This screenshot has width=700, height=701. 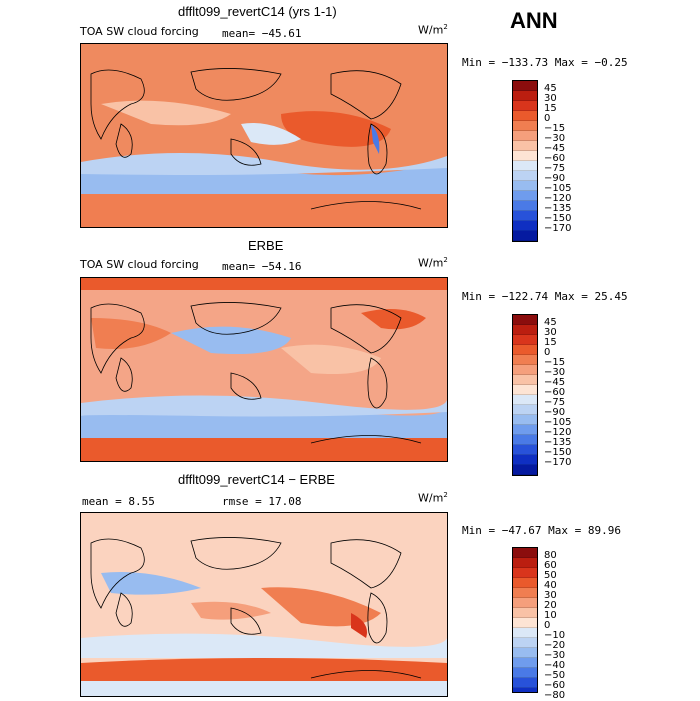 I want to click on colorbar-tick-label: −120, so click(x=558, y=198).